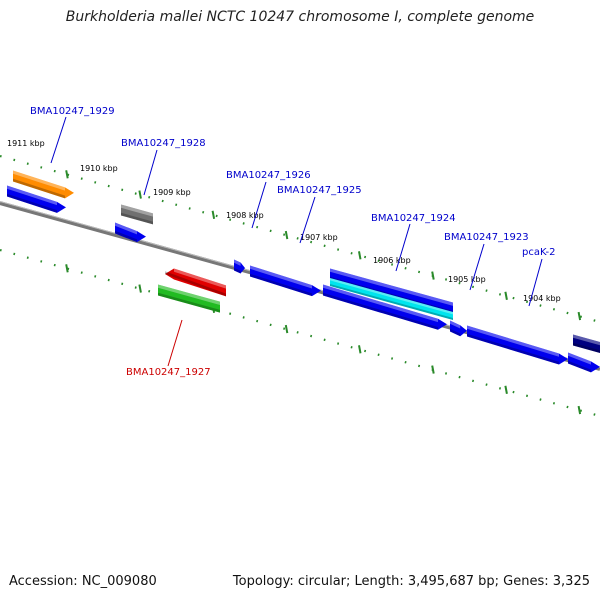 The width and height of the screenshot is (600, 600). What do you see at coordinates (168, 372) in the screenshot?
I see `gene-label-bma10247-1927: BMA10247_1927` at bounding box center [168, 372].